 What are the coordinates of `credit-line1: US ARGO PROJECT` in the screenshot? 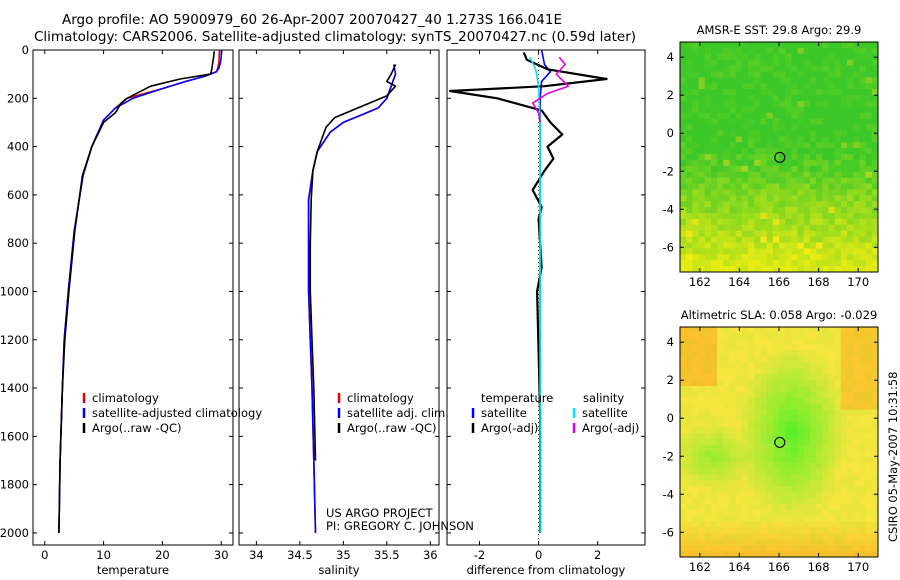 It's located at (379, 513).